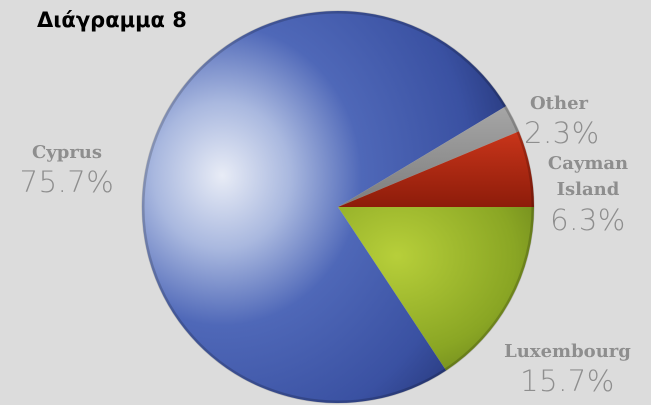  What do you see at coordinates (67, 152) in the screenshot?
I see `label-cyprus-name: Cyprus` at bounding box center [67, 152].